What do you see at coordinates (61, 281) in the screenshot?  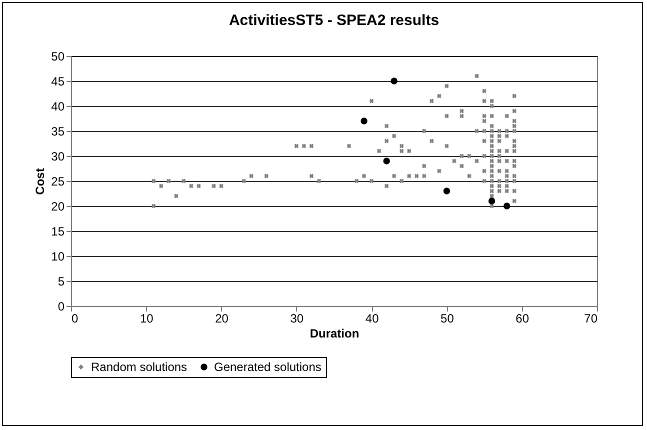 I see `y-tick-label: 5` at bounding box center [61, 281].